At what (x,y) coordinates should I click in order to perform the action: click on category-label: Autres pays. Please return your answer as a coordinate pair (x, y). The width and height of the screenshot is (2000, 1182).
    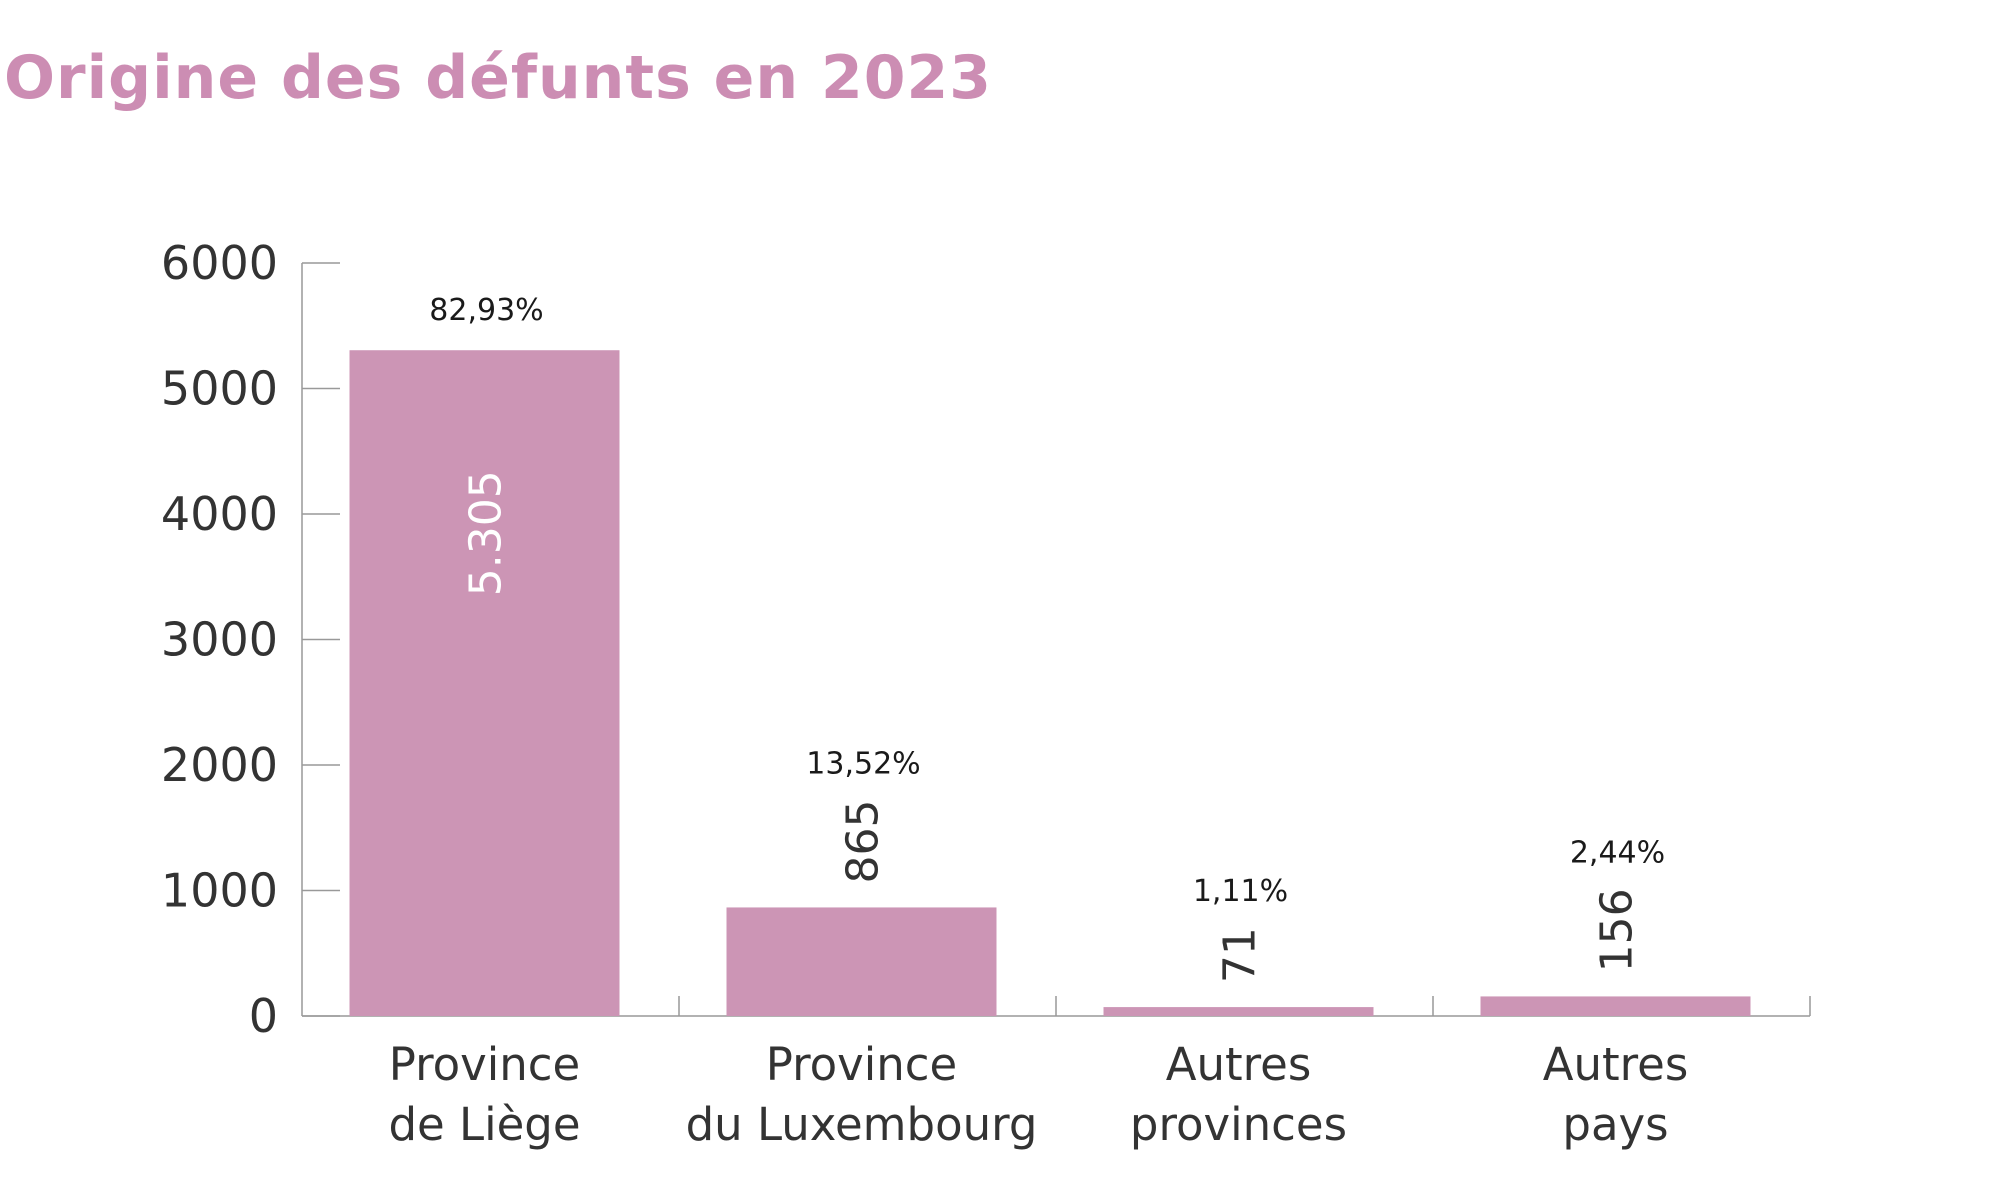
    Looking at the image, I should click on (1616, 1094).